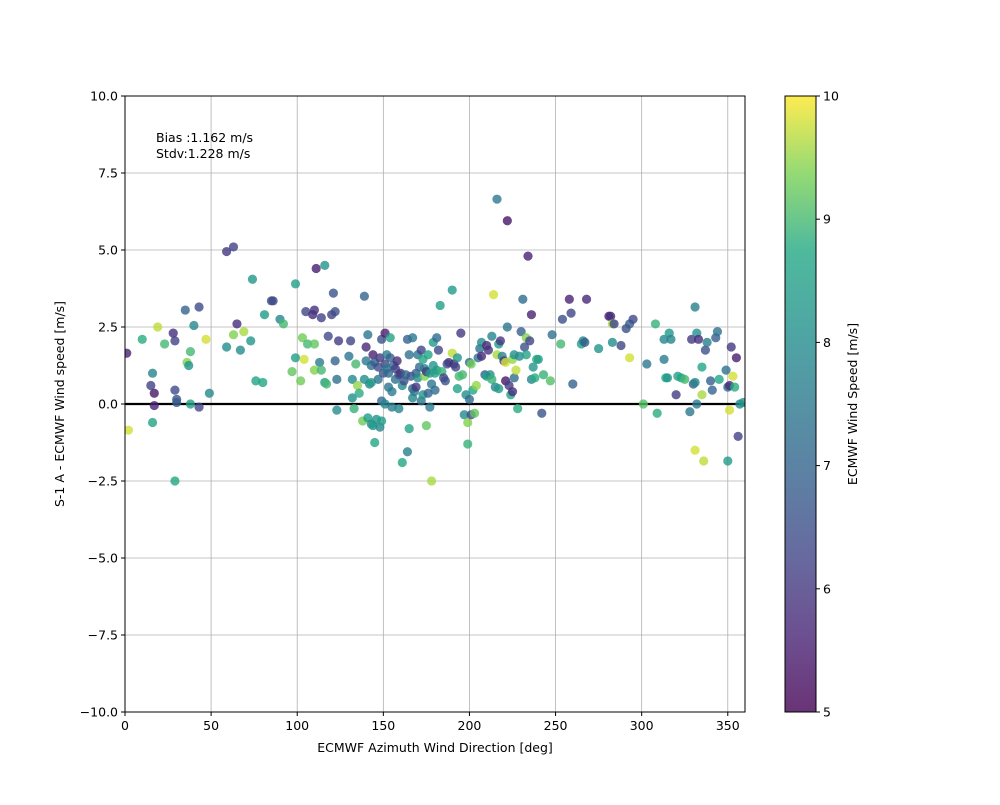 This screenshot has height=805, width=1000. What do you see at coordinates (827, 219) in the screenshot?
I see `colorbar-tick-label: 9` at bounding box center [827, 219].